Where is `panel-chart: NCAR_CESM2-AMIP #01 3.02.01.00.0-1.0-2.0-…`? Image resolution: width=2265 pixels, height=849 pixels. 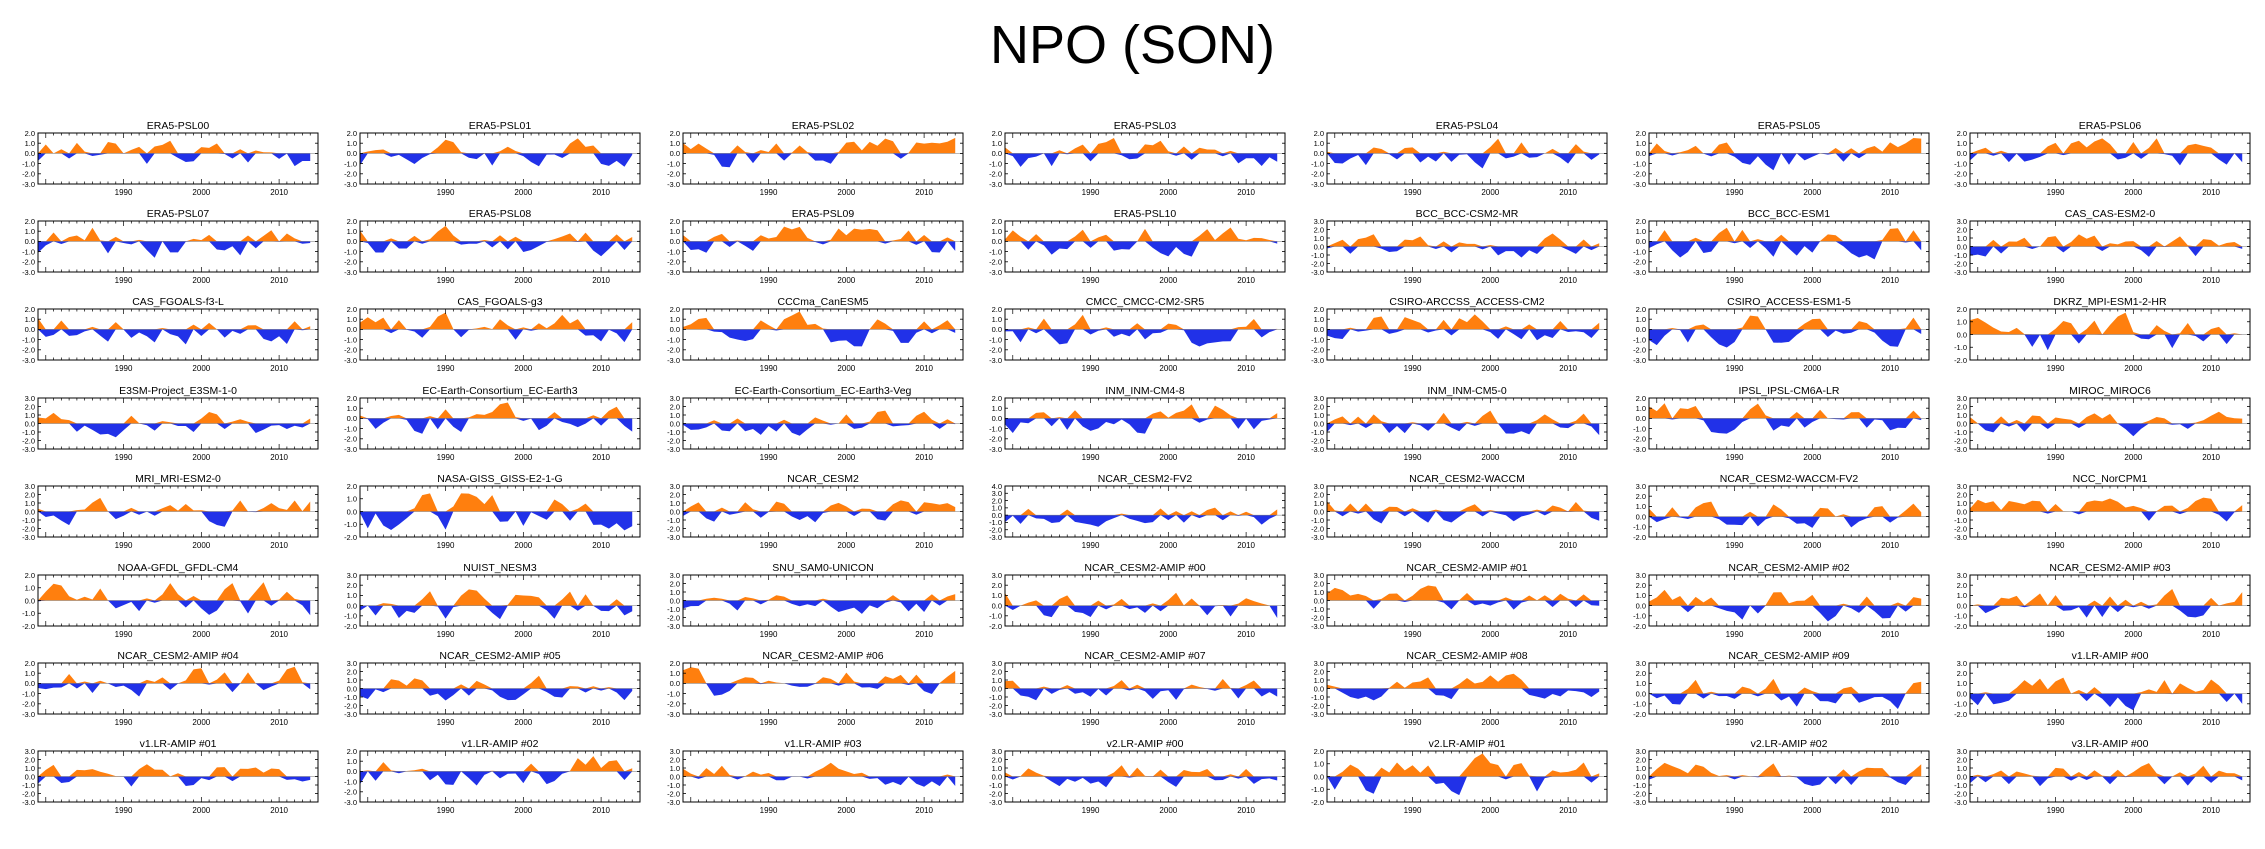
panel-chart: NCAR_CESM2-AMIP #01 3.02.01.00.0-1.0-2.0-… is located at coordinates (1459, 600).